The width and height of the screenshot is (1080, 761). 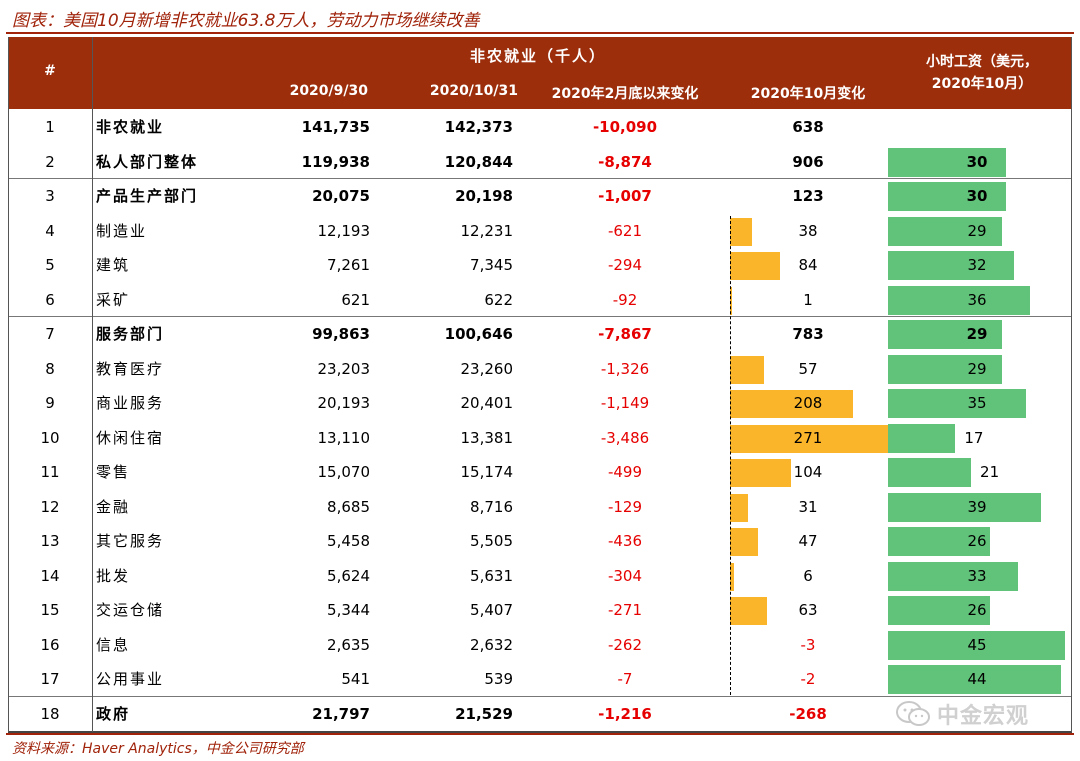 What do you see at coordinates (540, 438) in the screenshot?
I see `table-row: 10 休闲住宿 13,110 13,381 -3,486 271 17` at bounding box center [540, 438].